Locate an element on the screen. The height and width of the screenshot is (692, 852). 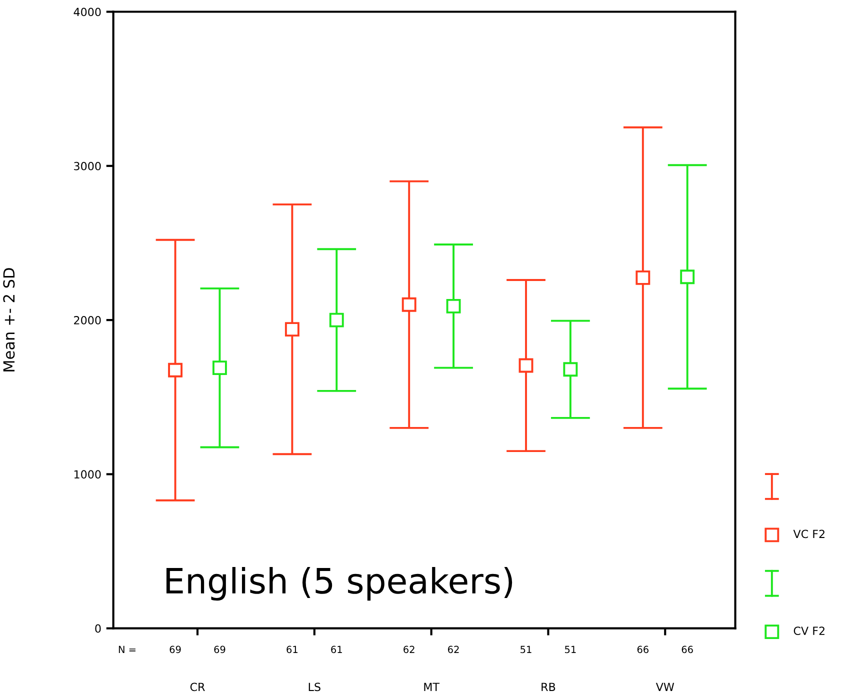
y-tick-label: 4000 is located at coordinates (87, 12).